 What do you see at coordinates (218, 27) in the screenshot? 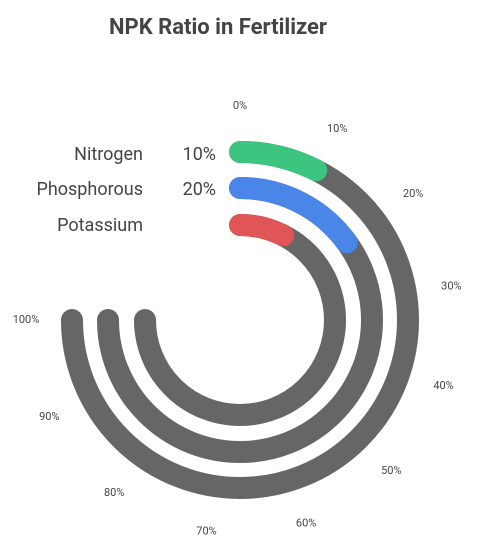
I see `chart-title: NPK Ratio in Fertilizer` at bounding box center [218, 27].